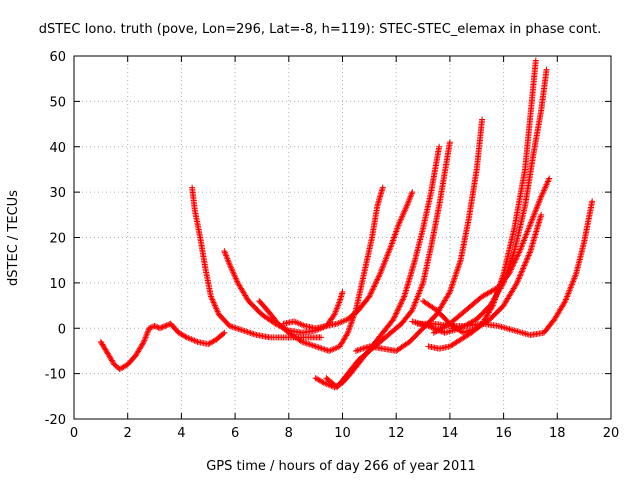 This screenshot has height=480, width=640. What do you see at coordinates (611, 433) in the screenshot?
I see `x-tick-label: 20` at bounding box center [611, 433].